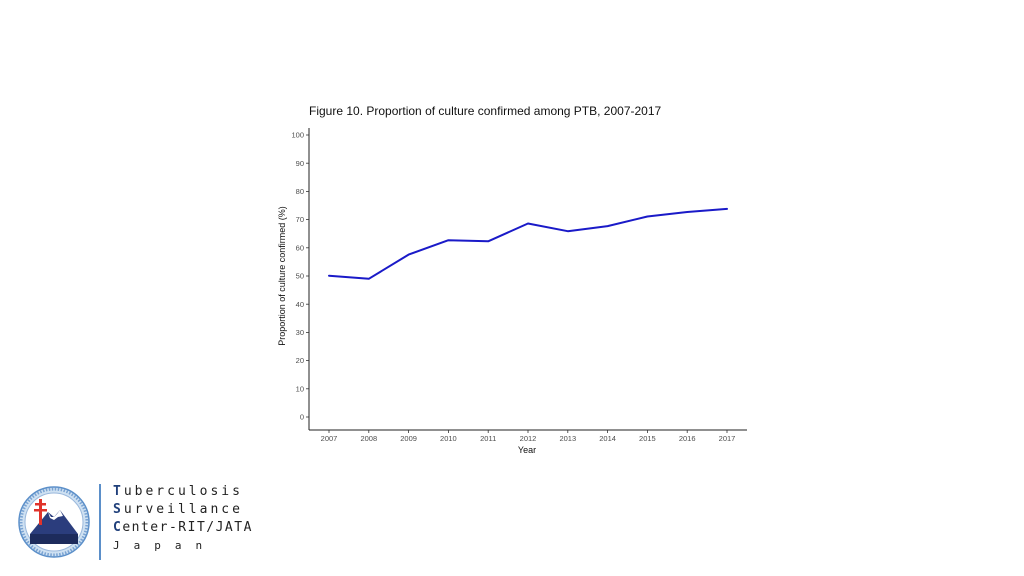  What do you see at coordinates (300, 219) in the screenshot?
I see `y-tick-label: 70` at bounding box center [300, 219].